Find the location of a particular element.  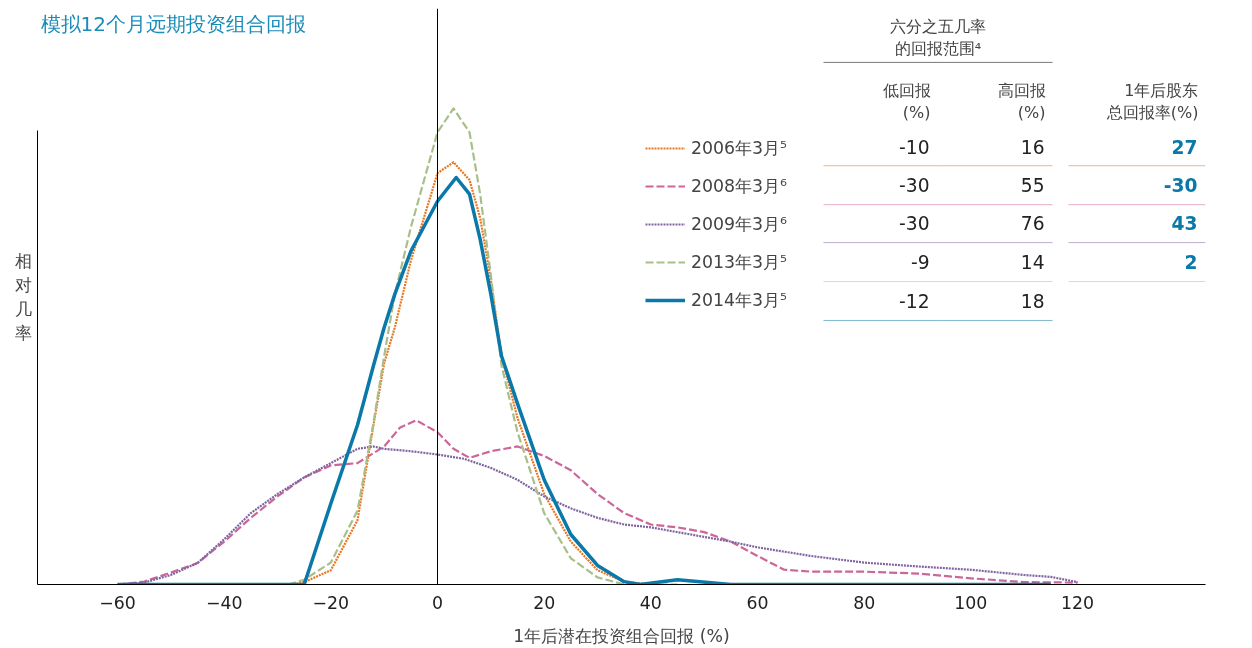

legend-label: 2006年3月⁵ is located at coordinates (739, 148).